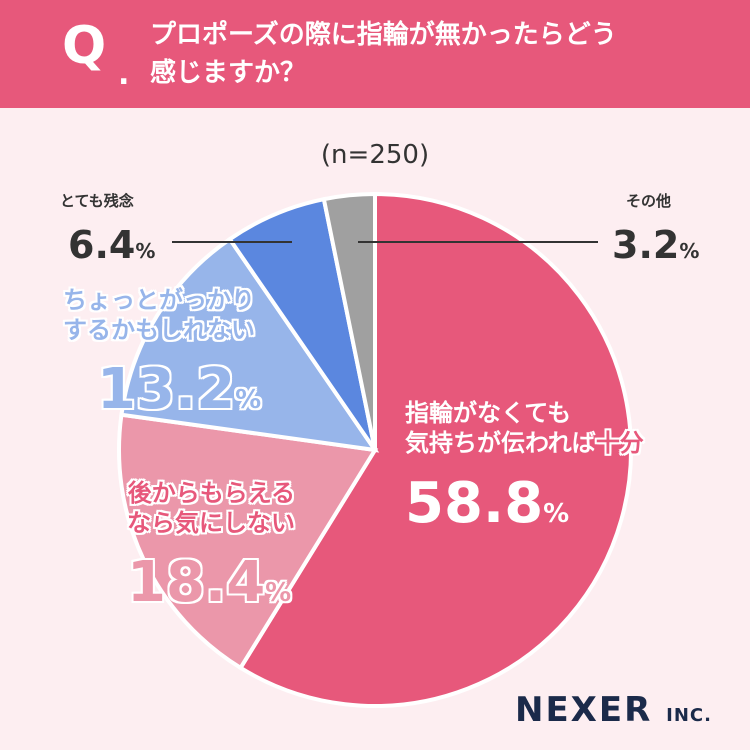  Describe the element at coordinates (524, 465) in the screenshot. I see `slice-label-main: 指輪がなくても 気持ちが伝われば十分 58.8%` at that location.